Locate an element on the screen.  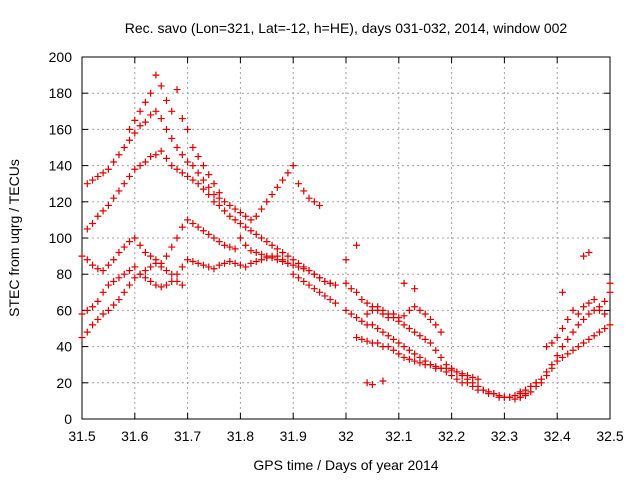
y-tick-label: 120 is located at coordinates (61, 202).